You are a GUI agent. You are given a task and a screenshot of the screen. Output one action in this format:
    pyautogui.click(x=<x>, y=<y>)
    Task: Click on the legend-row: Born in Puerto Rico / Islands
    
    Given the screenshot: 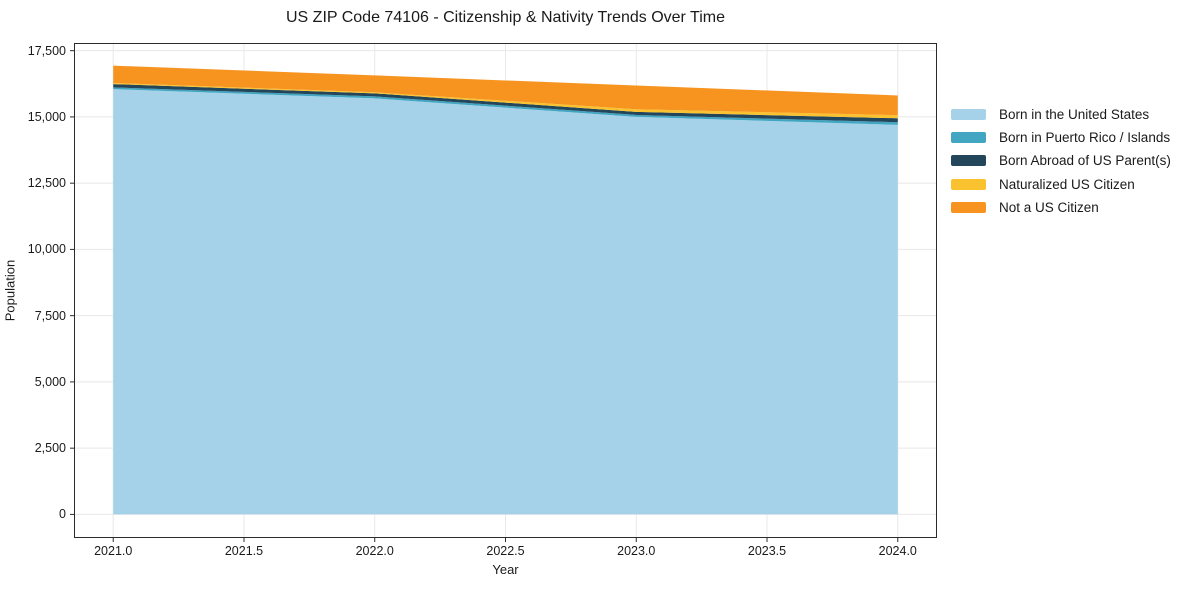 What is the action you would take?
    pyautogui.click(x=1061, y=137)
    